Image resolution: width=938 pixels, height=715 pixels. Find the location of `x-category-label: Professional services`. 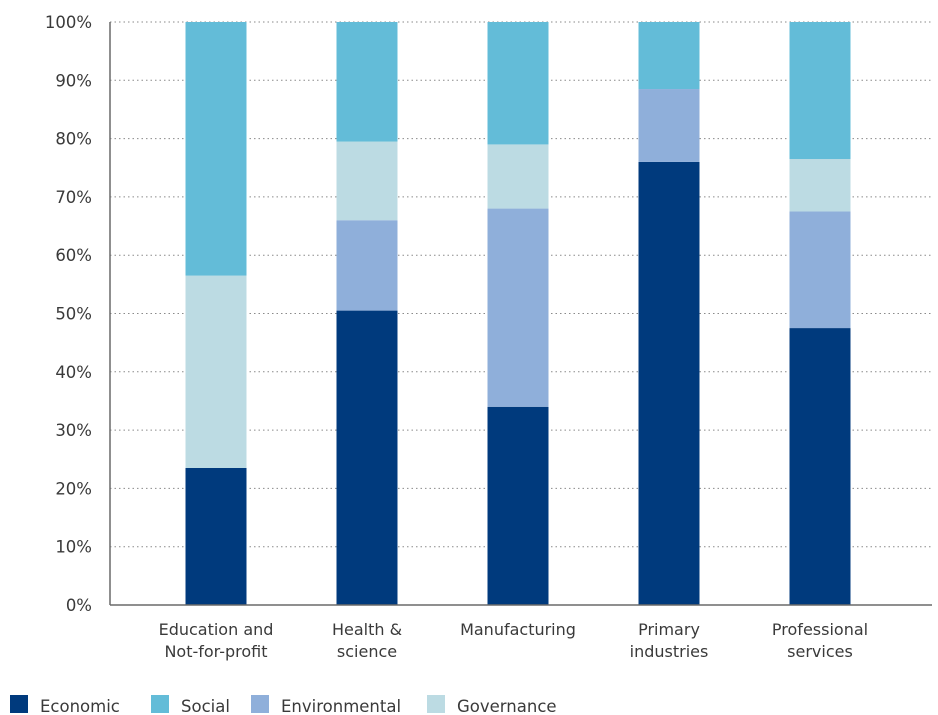

x-category-label: Professional services is located at coordinates (820, 640).